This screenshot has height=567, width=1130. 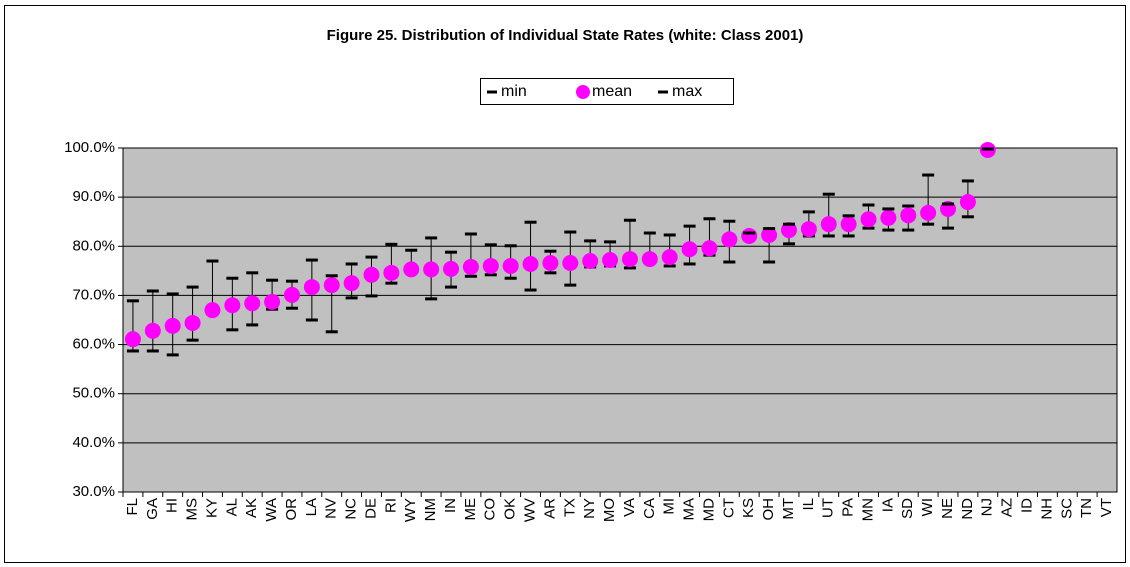 What do you see at coordinates (669, 506) in the screenshot?
I see `x-tick-label: MI` at bounding box center [669, 506].